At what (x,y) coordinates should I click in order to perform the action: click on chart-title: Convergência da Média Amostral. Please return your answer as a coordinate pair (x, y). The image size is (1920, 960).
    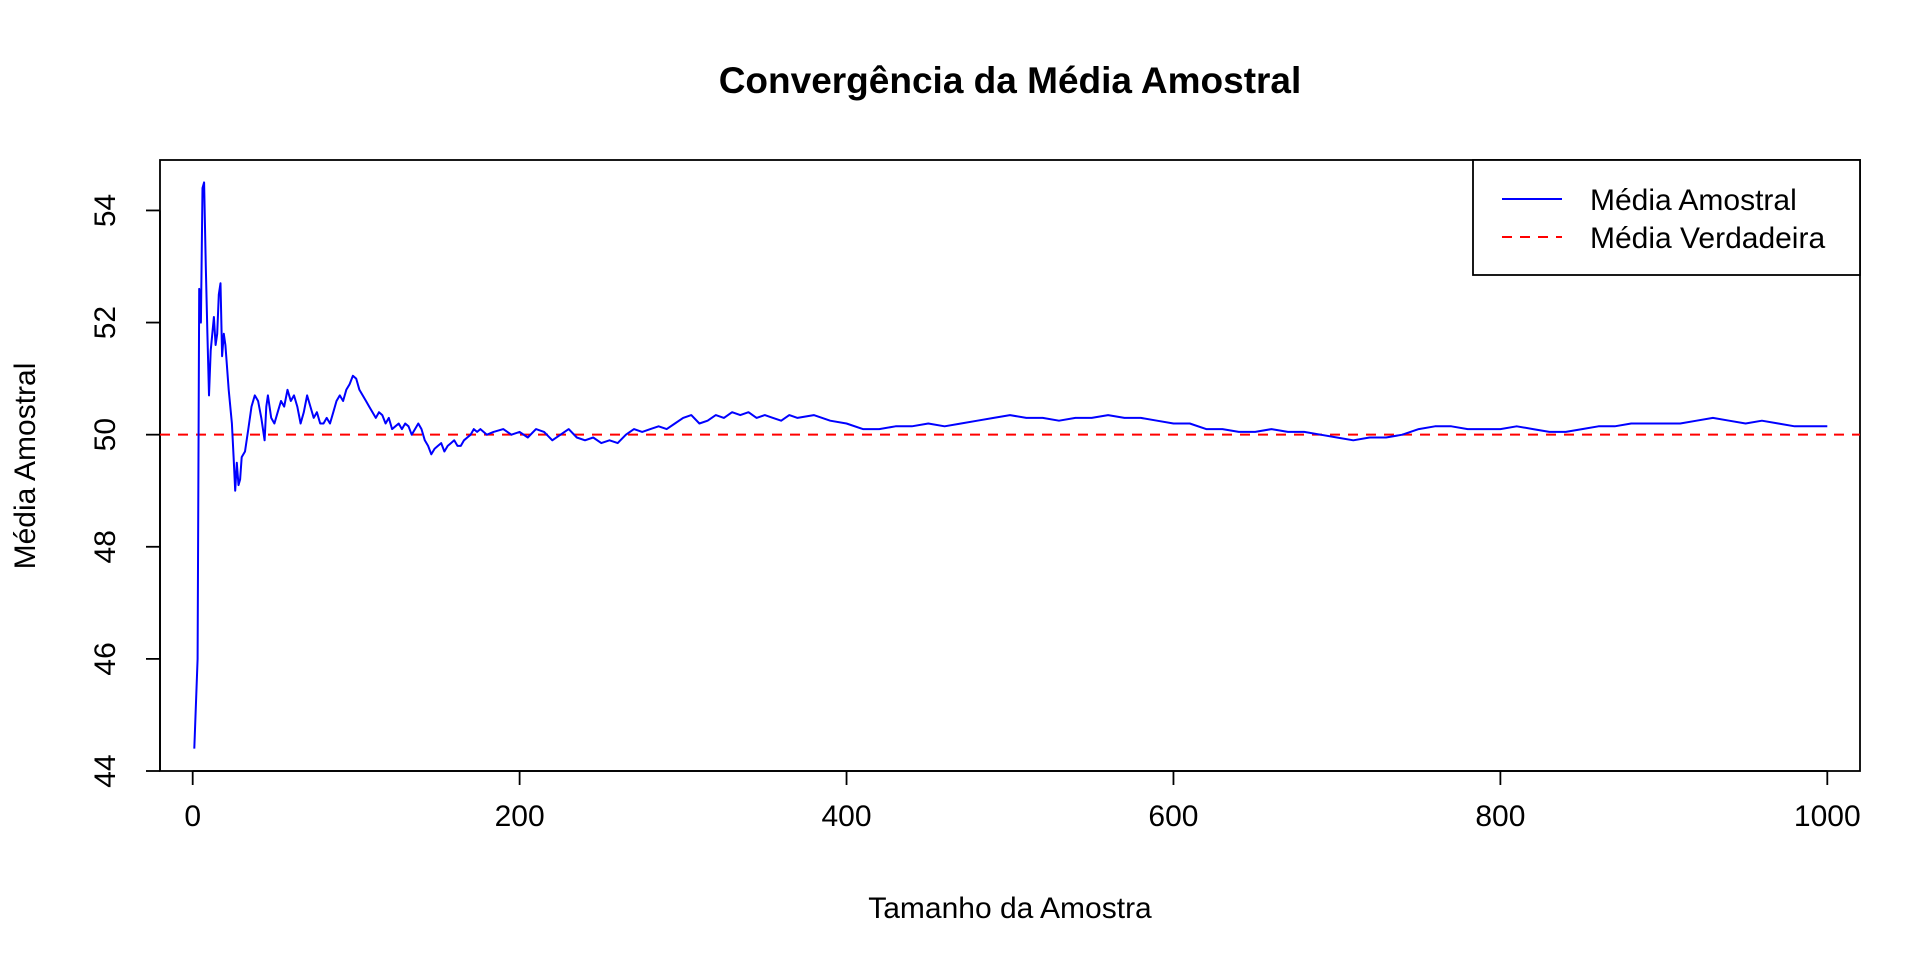
    Looking at the image, I should click on (1010, 80).